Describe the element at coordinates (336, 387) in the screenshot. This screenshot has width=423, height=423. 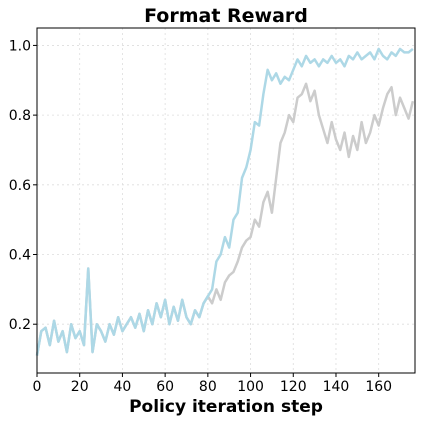
I see `x-tick-label: 140` at that location.